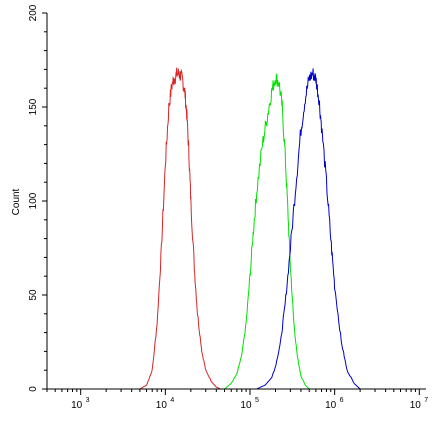 Image resolution: width=441 pixels, height=422 pixels. What do you see at coordinates (33, 106) in the screenshot?
I see `y-tick-label: 150` at bounding box center [33, 106].